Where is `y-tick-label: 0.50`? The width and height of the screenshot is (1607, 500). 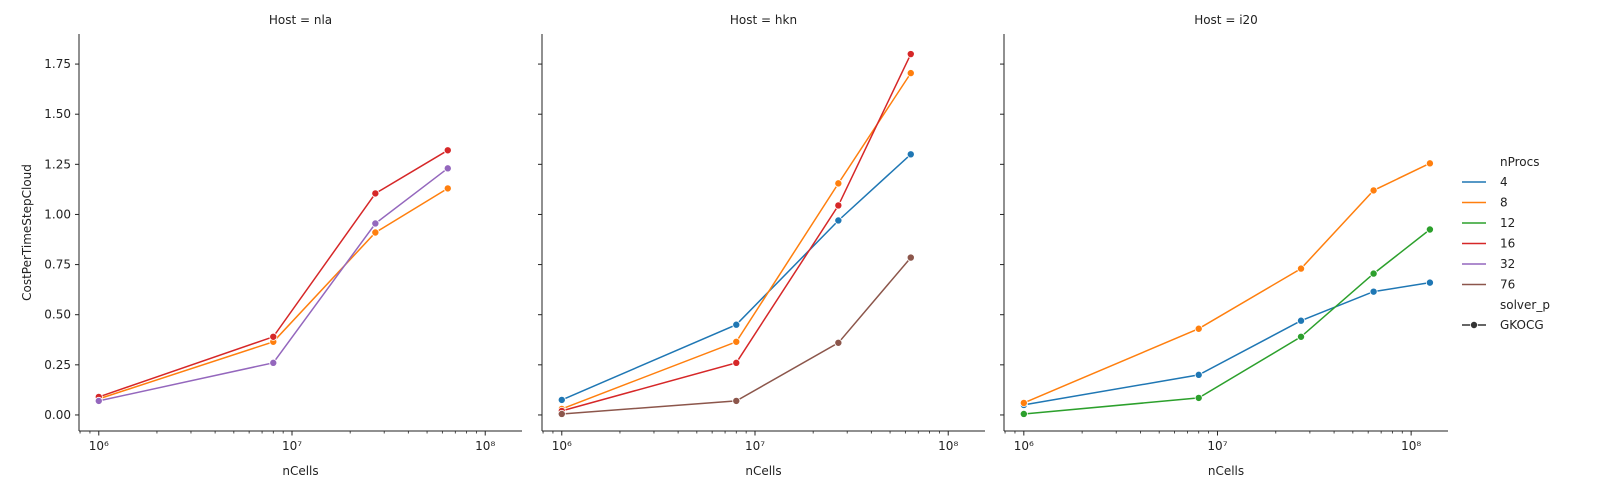 y-tick-label: 0.50 is located at coordinates (57, 315).